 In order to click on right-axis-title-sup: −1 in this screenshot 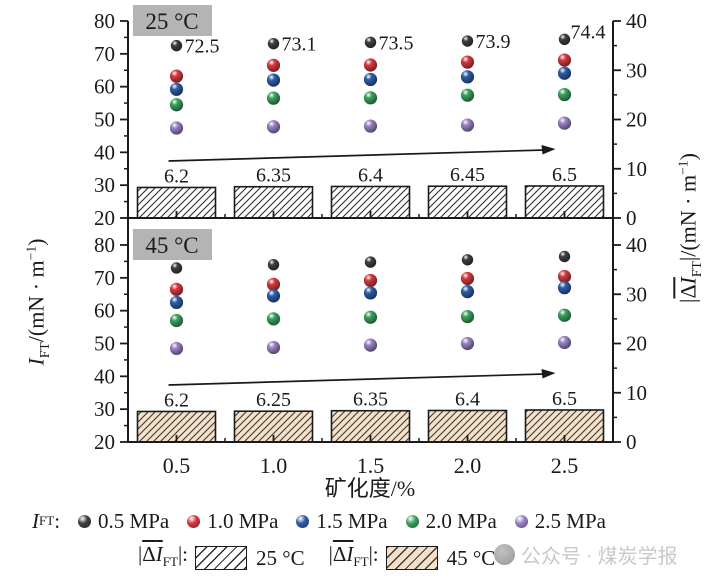, I will do `click(683, 167)`.